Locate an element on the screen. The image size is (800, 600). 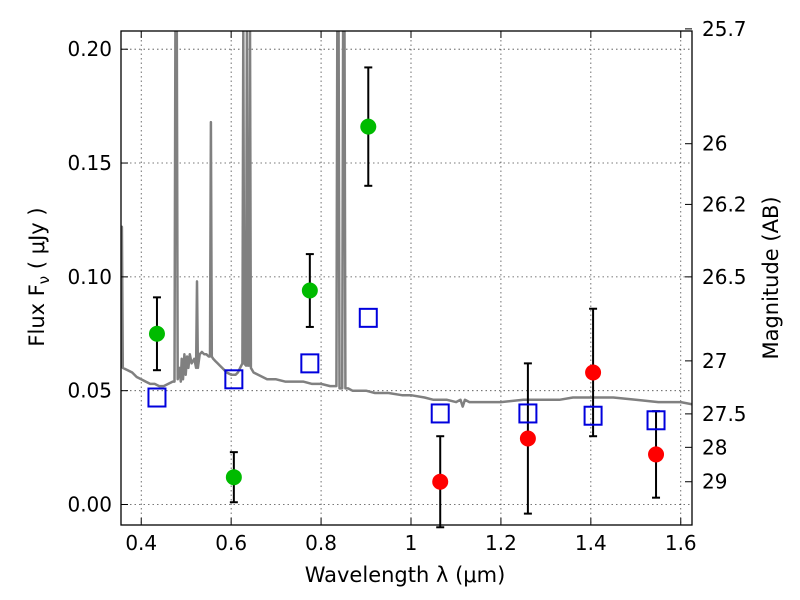
magnitude-tick-label: 26.2 is located at coordinates (724, 204).